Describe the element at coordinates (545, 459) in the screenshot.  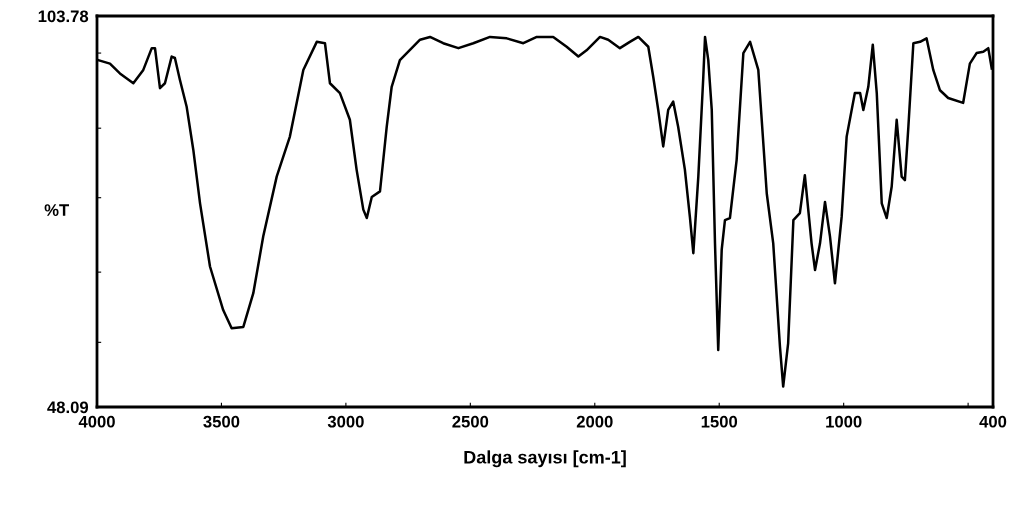
I see `x-axis-title: Dalga sayısı [cm-1]` at that location.